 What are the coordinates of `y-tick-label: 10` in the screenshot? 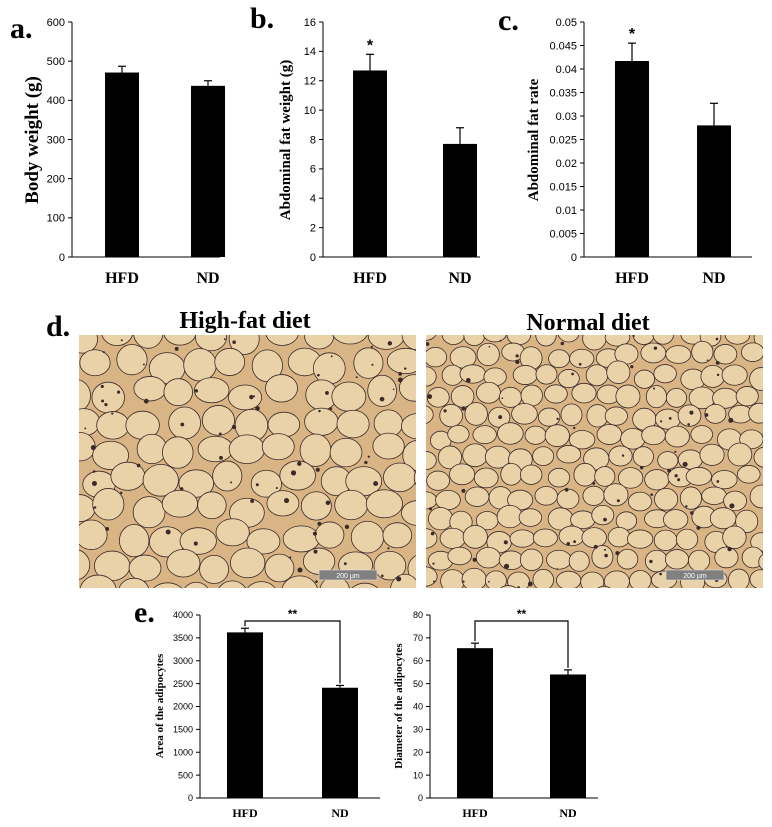 It's located at (310, 111).